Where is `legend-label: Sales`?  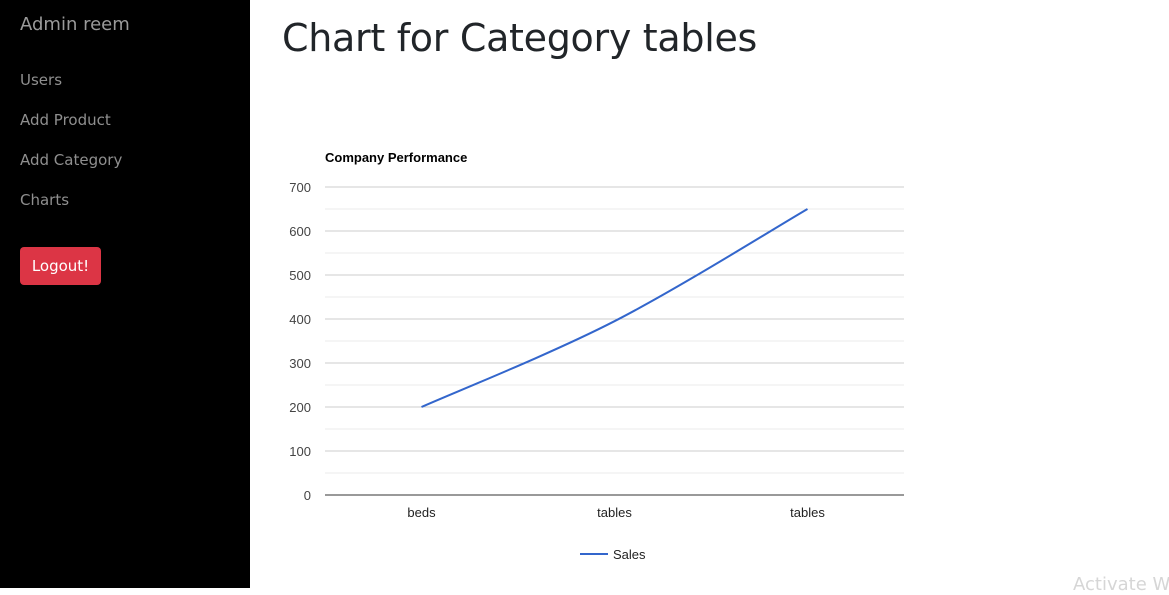 legend-label: Sales is located at coordinates (629, 554).